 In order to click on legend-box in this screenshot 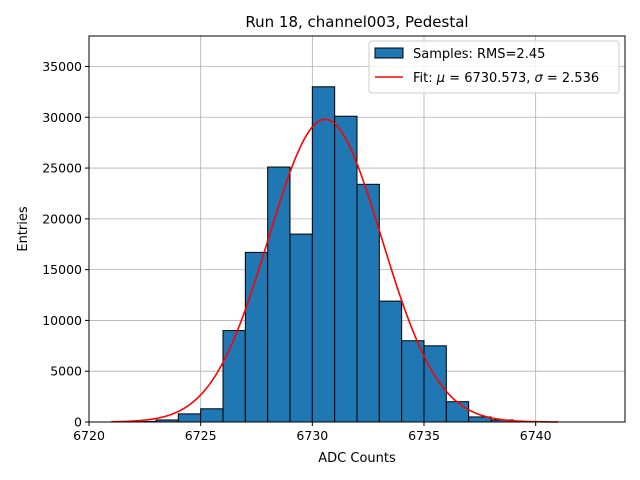, I will do `click(494, 67)`.